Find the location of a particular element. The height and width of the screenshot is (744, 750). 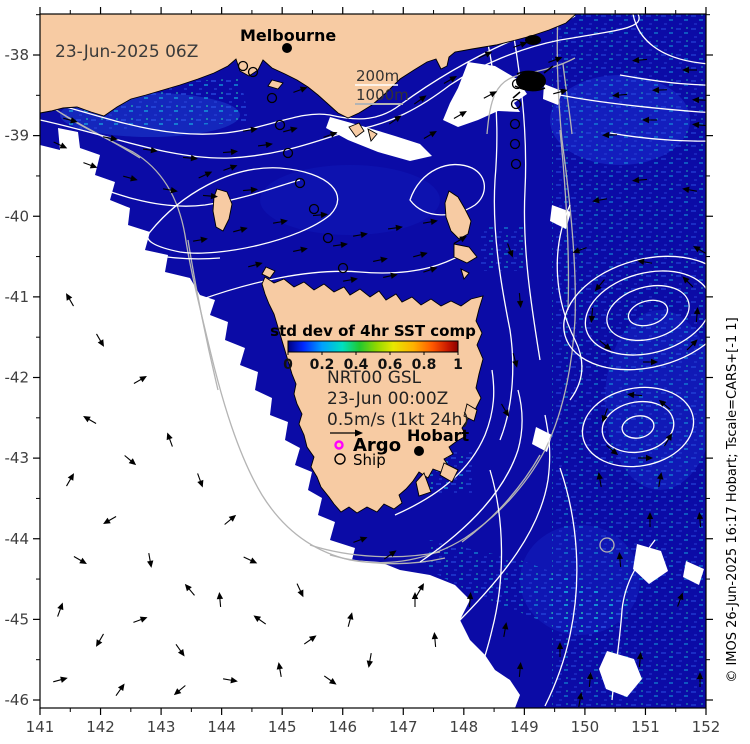

scale-arrow is located at coordinates (346, 433).